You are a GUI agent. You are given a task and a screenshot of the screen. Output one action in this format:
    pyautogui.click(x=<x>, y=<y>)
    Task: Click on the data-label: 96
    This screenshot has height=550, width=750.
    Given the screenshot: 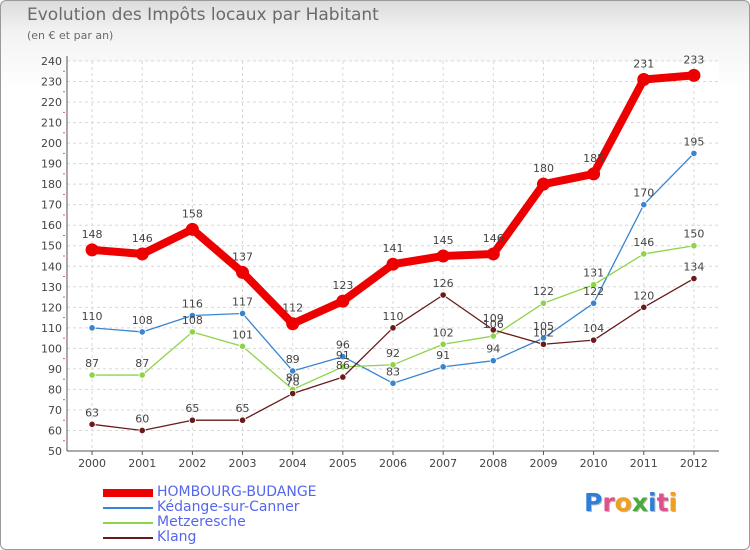 What is the action you would take?
    pyautogui.click(x=343, y=345)
    